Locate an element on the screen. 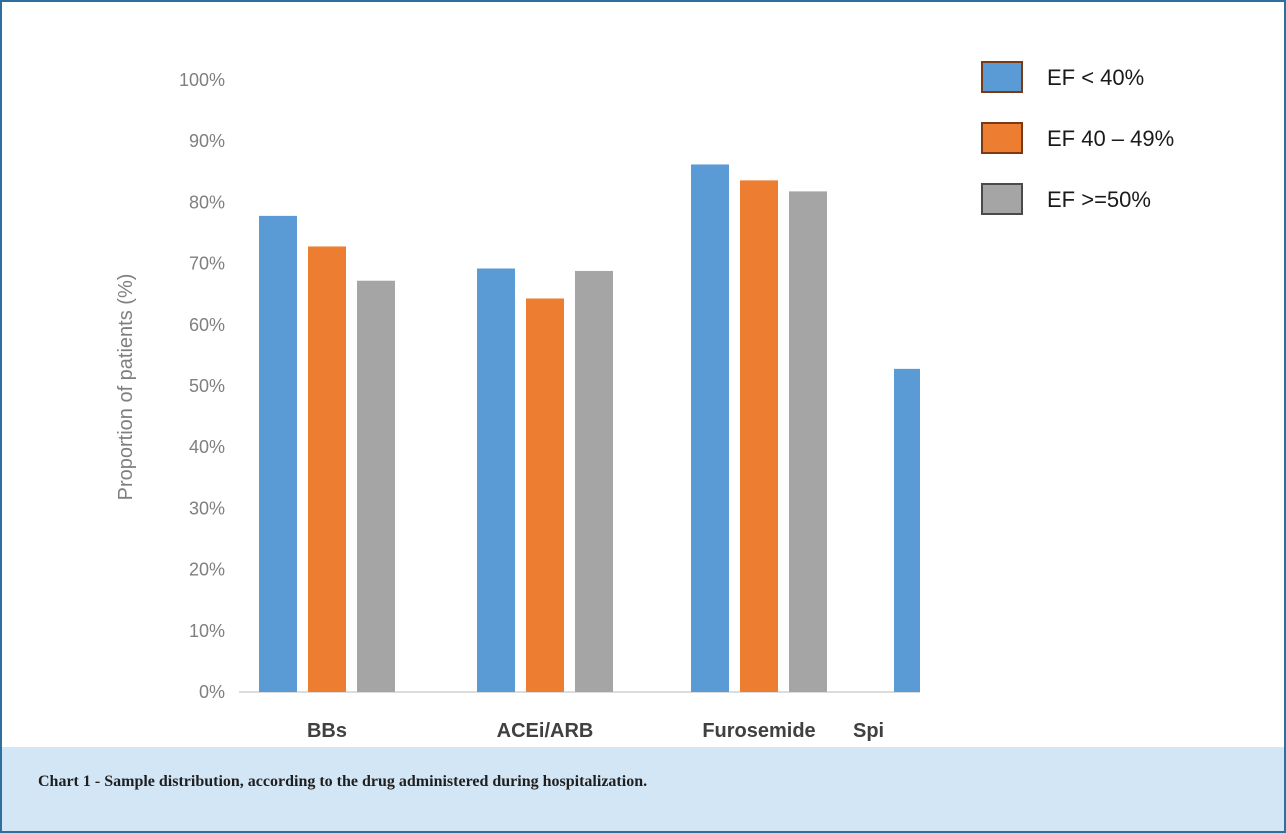 This screenshot has width=1286, height=833. y-tick-label: 0% is located at coordinates (212, 692).